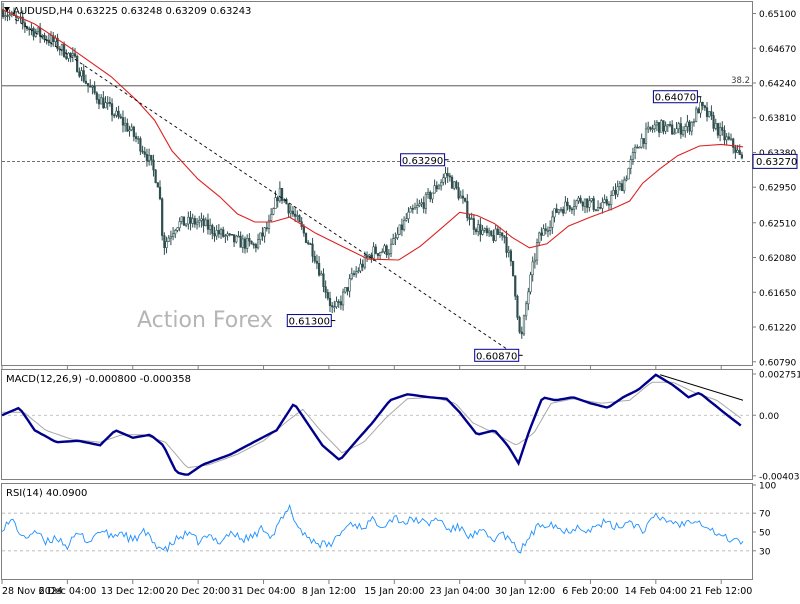 The width and height of the screenshot is (800, 604). What do you see at coordinates (777, 50) in the screenshot?
I see `y-tick-label: 0.64670` at bounding box center [777, 50].